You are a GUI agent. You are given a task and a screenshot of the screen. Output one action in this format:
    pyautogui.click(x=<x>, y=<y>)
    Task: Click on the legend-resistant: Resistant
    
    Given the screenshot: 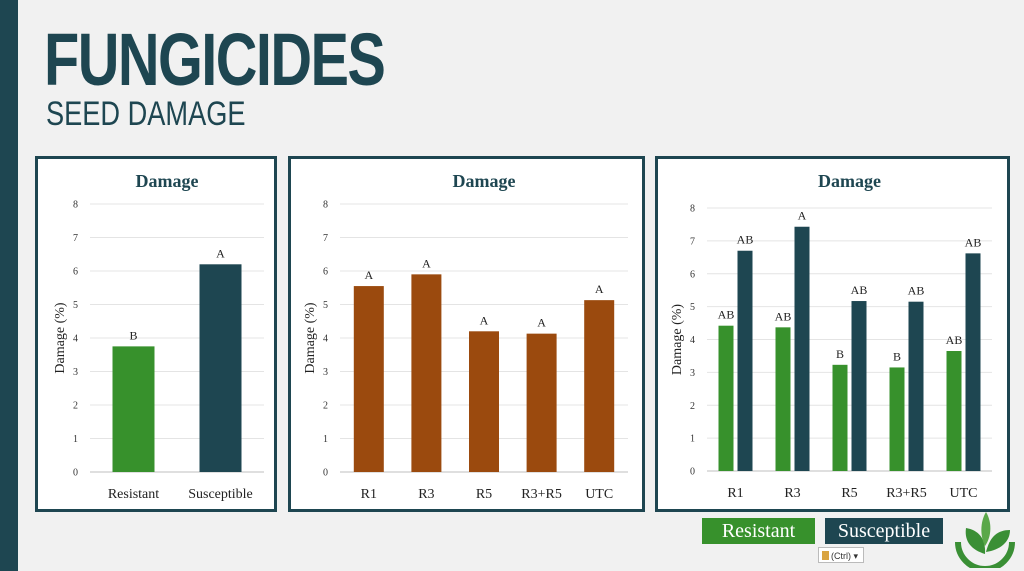 What is the action you would take?
    pyautogui.click(x=758, y=531)
    